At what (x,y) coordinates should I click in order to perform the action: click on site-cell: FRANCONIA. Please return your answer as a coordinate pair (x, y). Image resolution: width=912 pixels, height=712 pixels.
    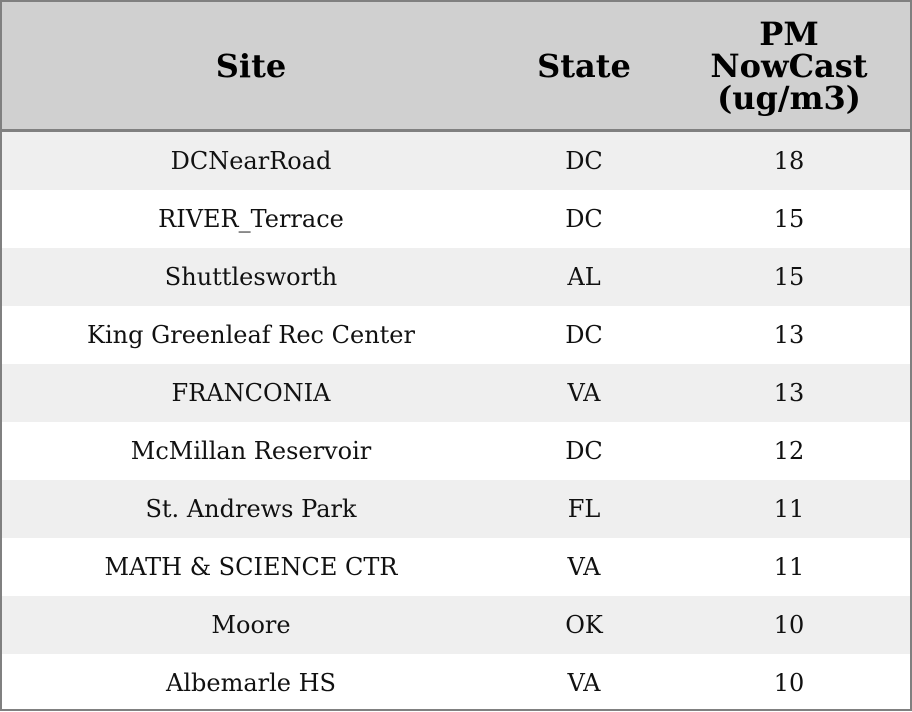
    Looking at the image, I should click on (251, 393).